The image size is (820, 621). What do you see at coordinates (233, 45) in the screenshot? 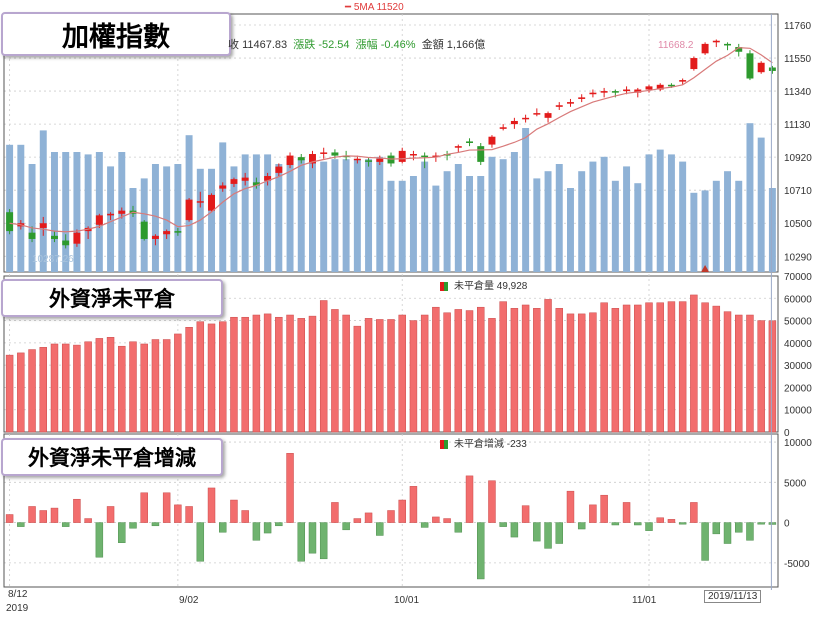
I see `close-prefix: 收` at bounding box center [233, 45].